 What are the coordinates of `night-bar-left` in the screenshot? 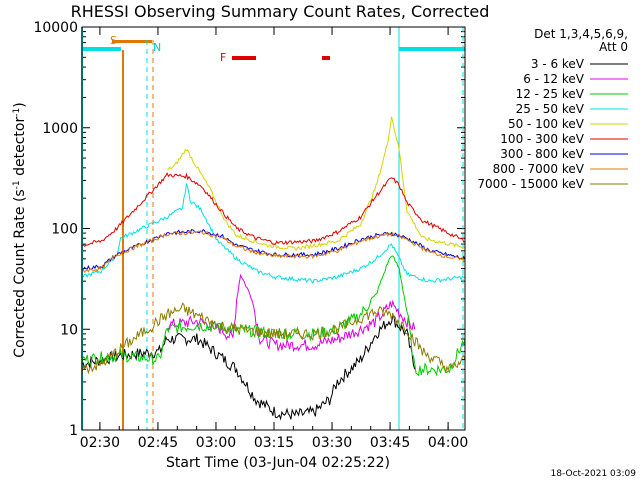 It's located at (101, 49).